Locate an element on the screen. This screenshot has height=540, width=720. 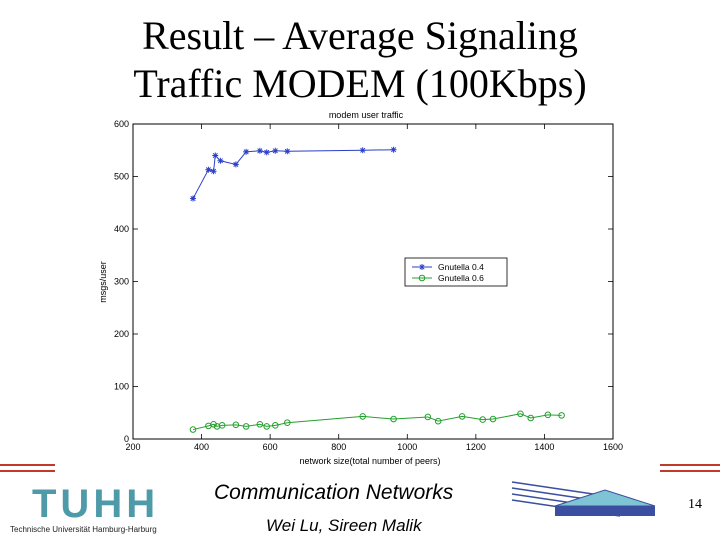
legend-entry: Gnutella 0.6 is located at coordinates (448, 278).